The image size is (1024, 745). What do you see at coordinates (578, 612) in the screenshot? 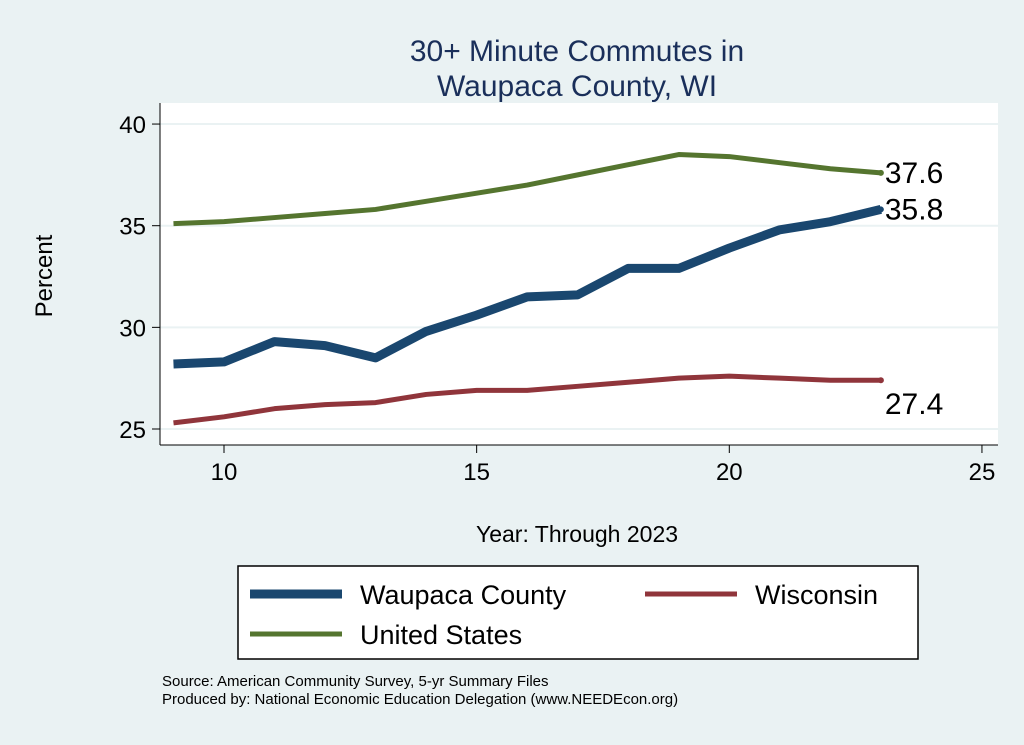
I see `legend` at bounding box center [578, 612].